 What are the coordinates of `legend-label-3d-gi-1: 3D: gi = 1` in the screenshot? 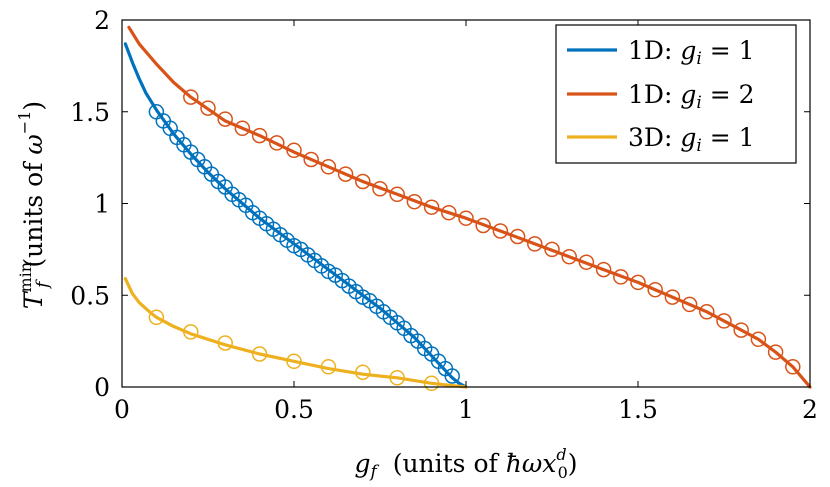 It's located at (691, 139).